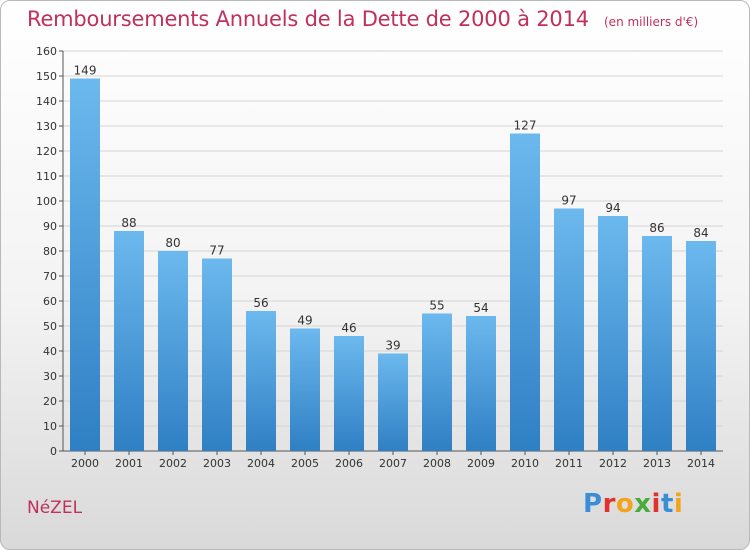  Describe the element at coordinates (393, 463) in the screenshot. I see `x-tick-label-2007: 2007` at that location.